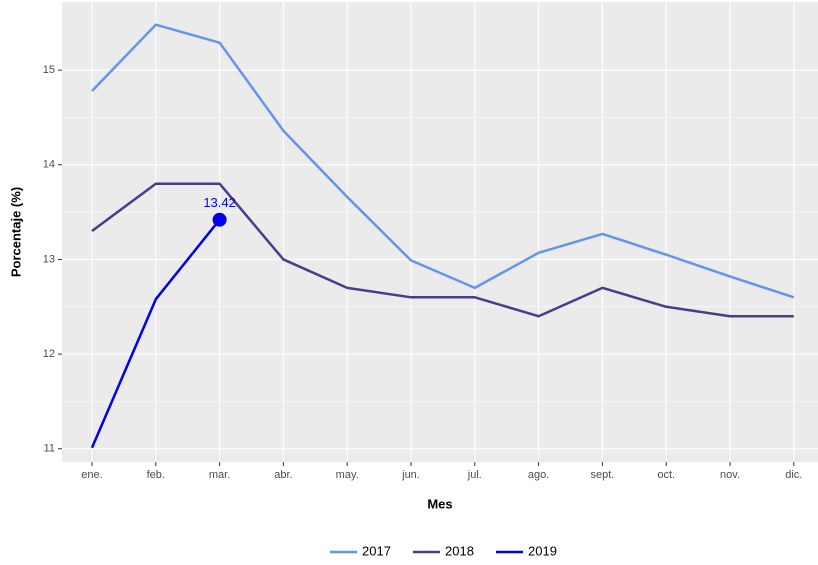  Describe the element at coordinates (538, 475) in the screenshot. I see `x-tick-label: ago.` at that location.